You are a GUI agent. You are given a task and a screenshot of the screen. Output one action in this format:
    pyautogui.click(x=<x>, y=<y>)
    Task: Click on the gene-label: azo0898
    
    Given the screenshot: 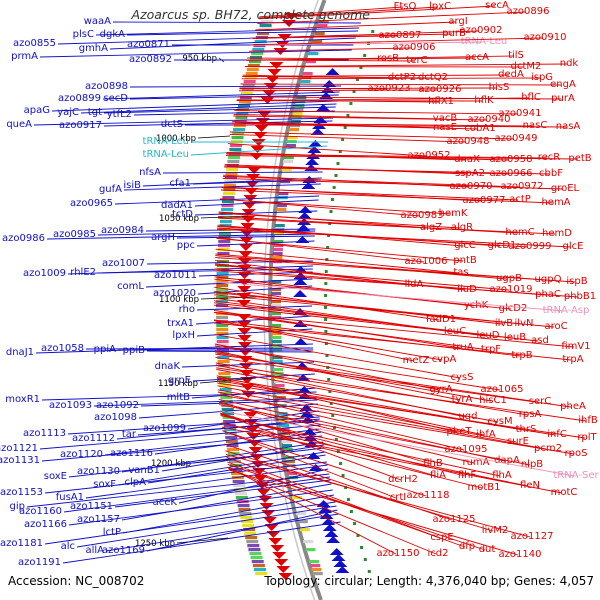 What is the action you would take?
    pyautogui.click(x=106, y=86)
    